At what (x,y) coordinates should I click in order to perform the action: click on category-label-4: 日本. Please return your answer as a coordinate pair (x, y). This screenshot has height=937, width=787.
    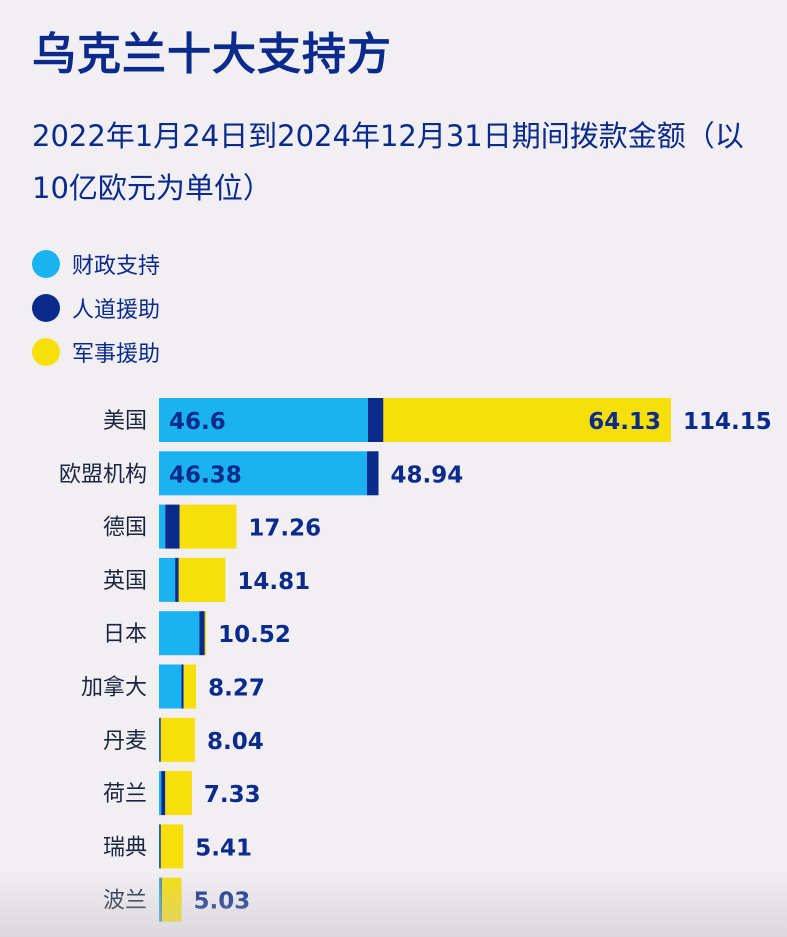
    Looking at the image, I should click on (125, 634).